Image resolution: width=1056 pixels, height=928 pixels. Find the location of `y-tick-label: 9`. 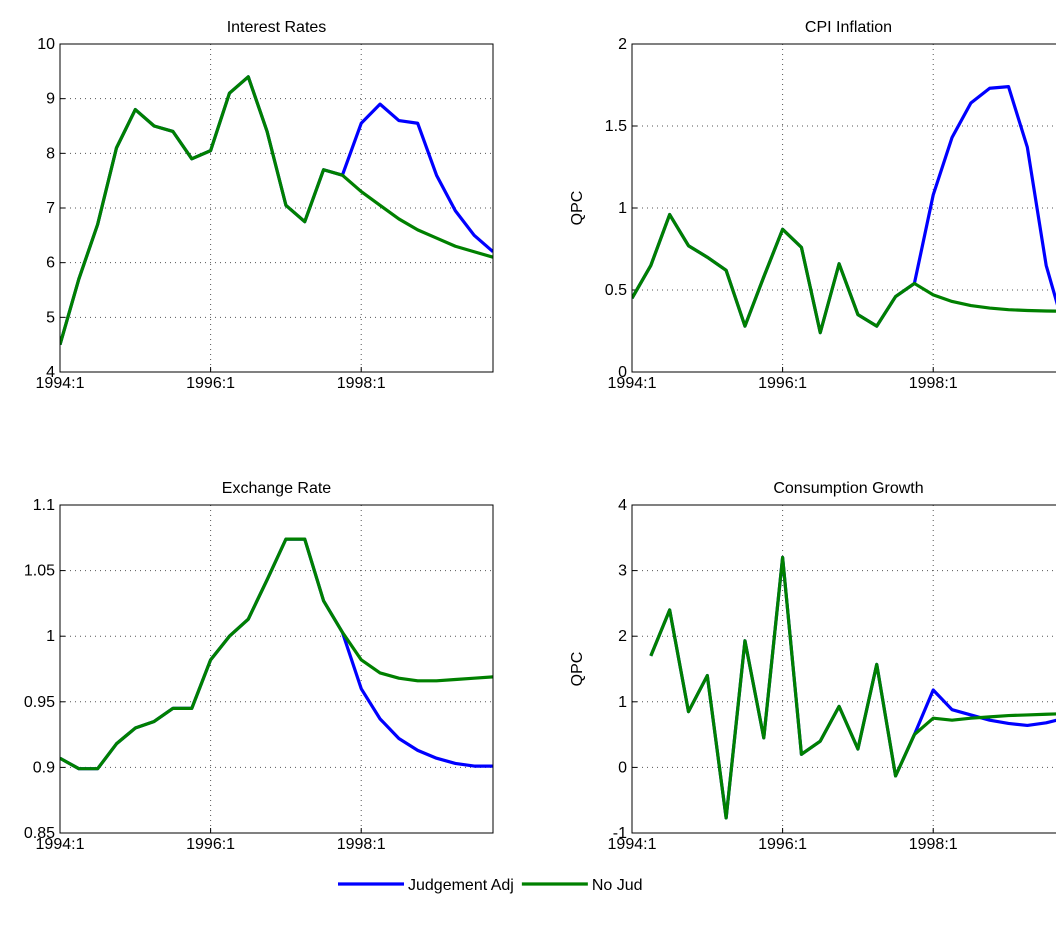

y-tick-label: 9 is located at coordinates (50, 99).